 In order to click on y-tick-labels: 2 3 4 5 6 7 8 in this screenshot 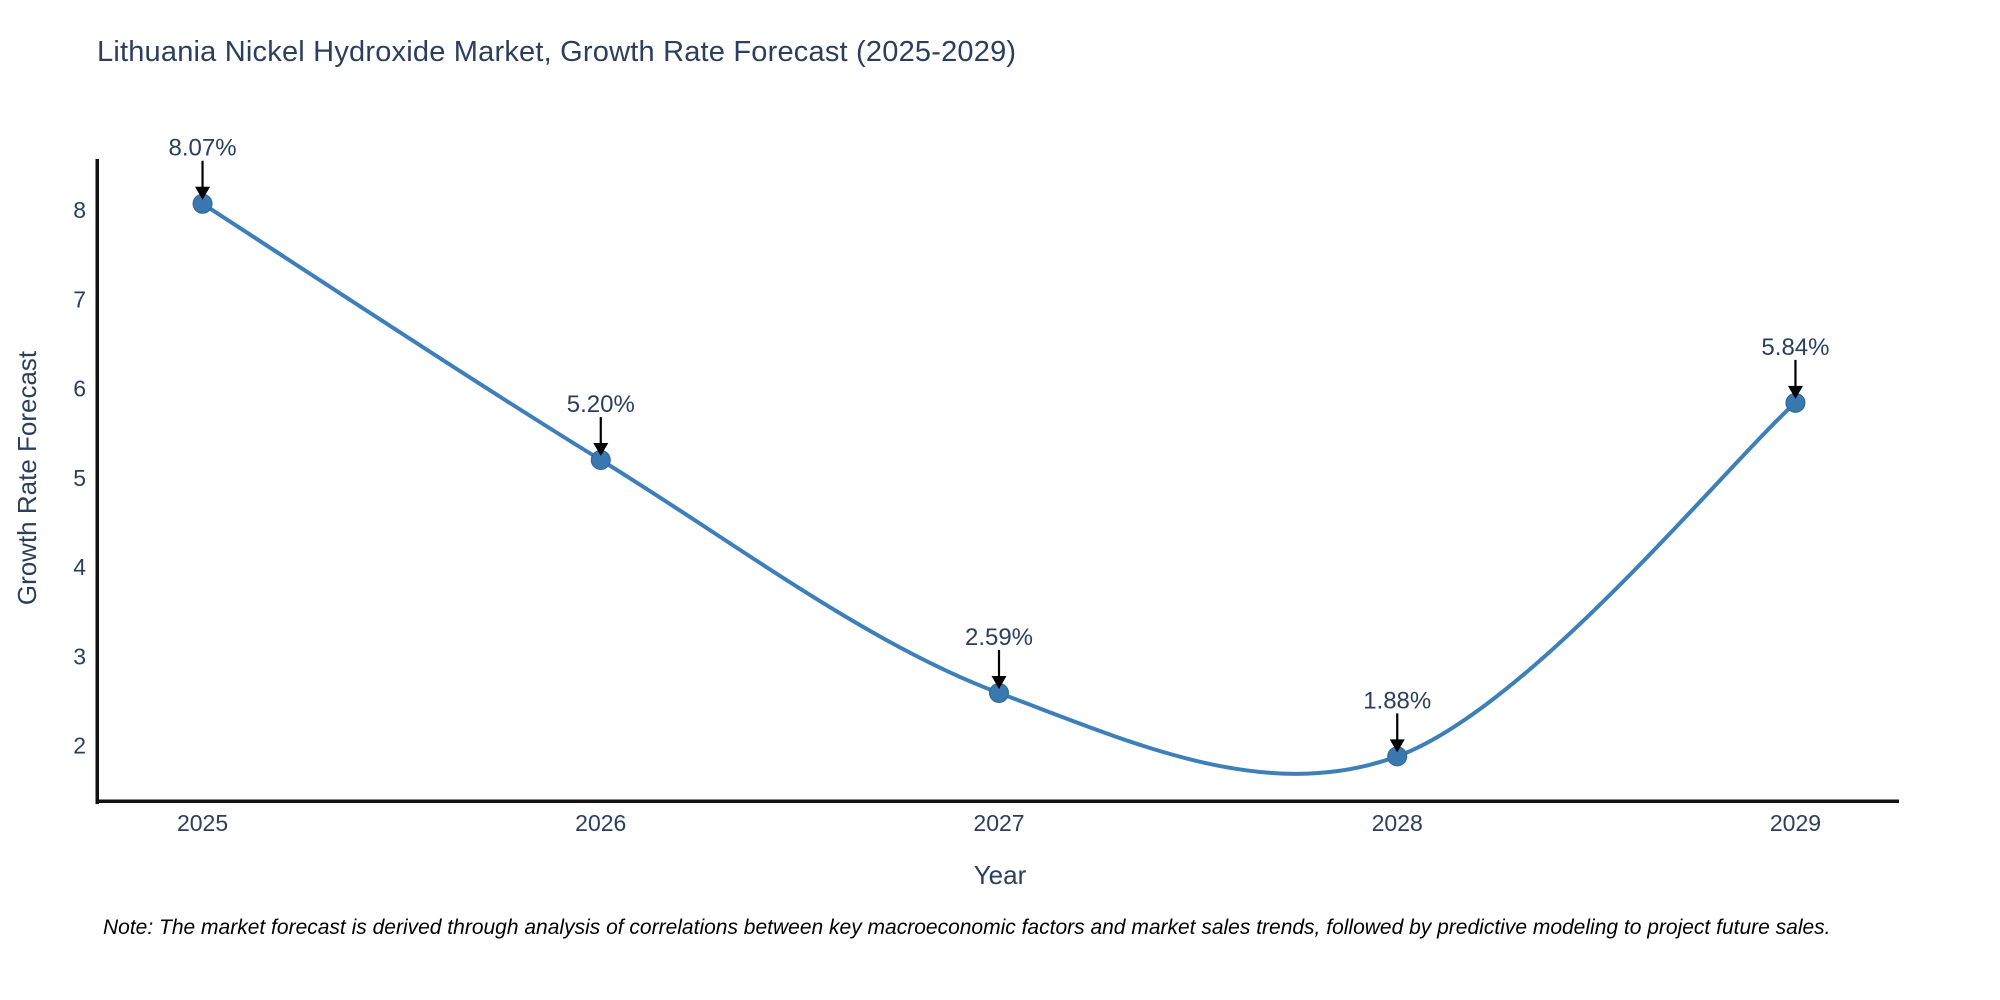, I will do `click(79, 478)`.